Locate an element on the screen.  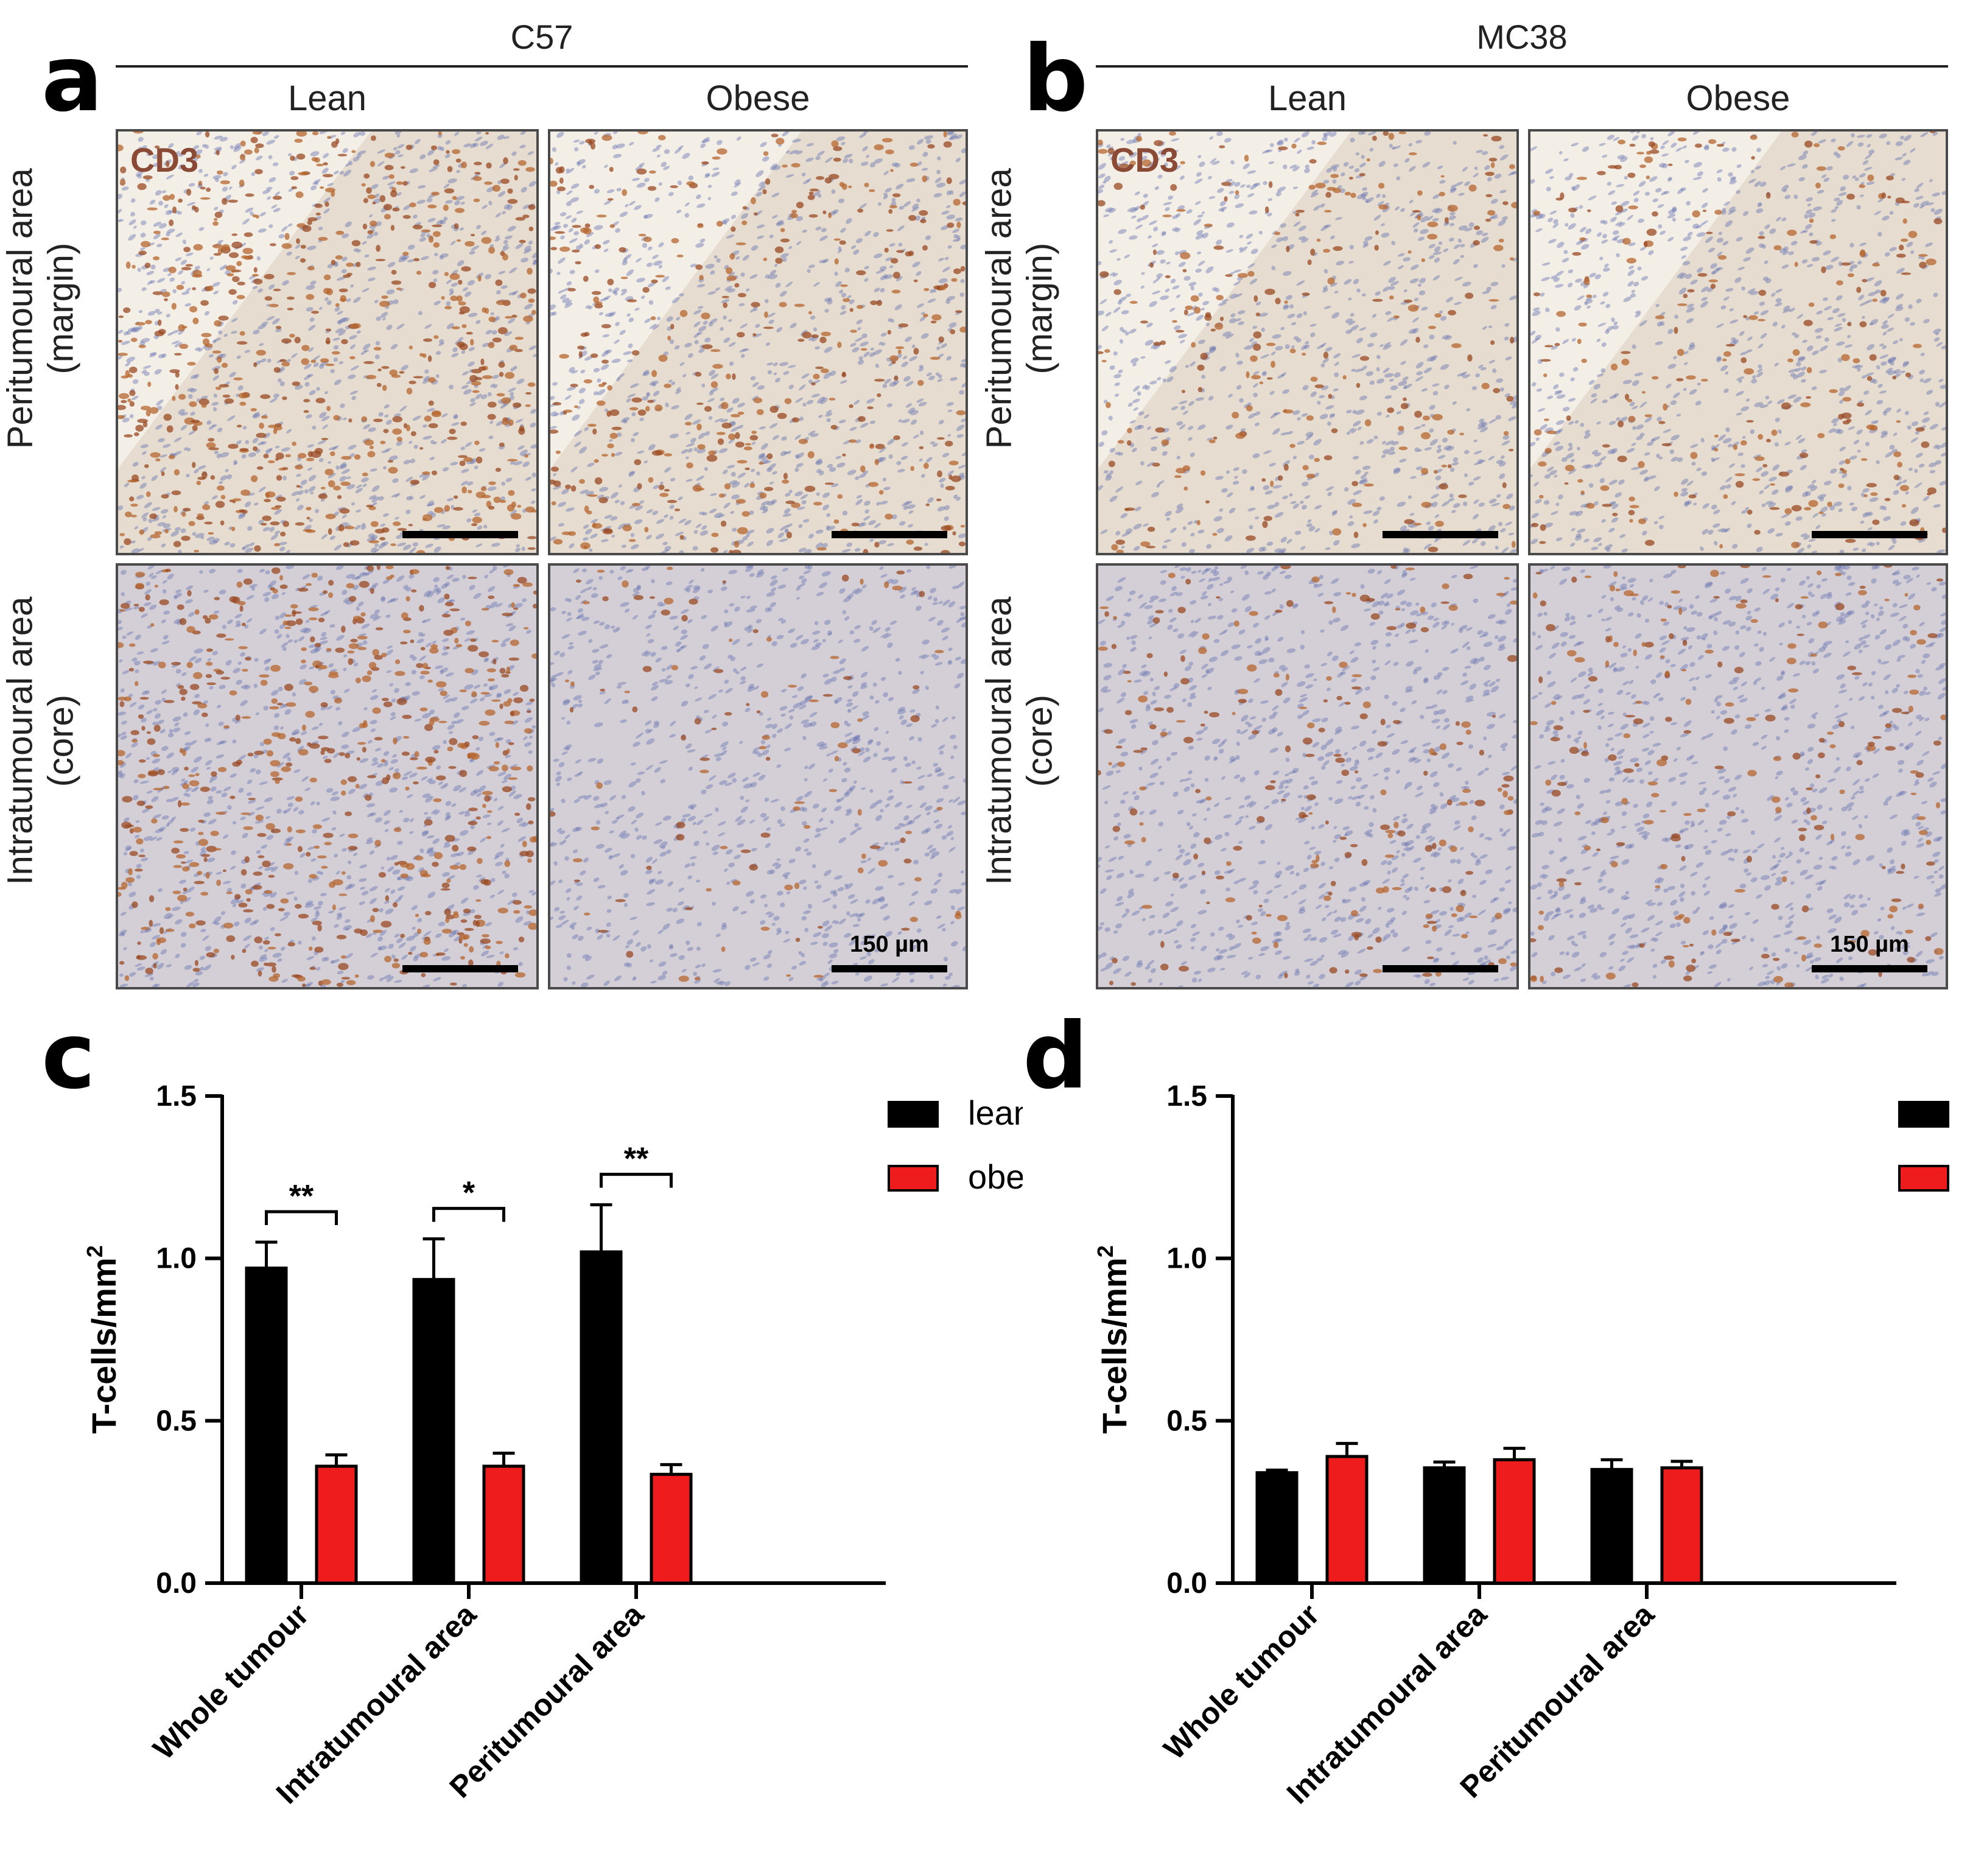
panel-letter-b: b is located at coordinates (1055, 79).